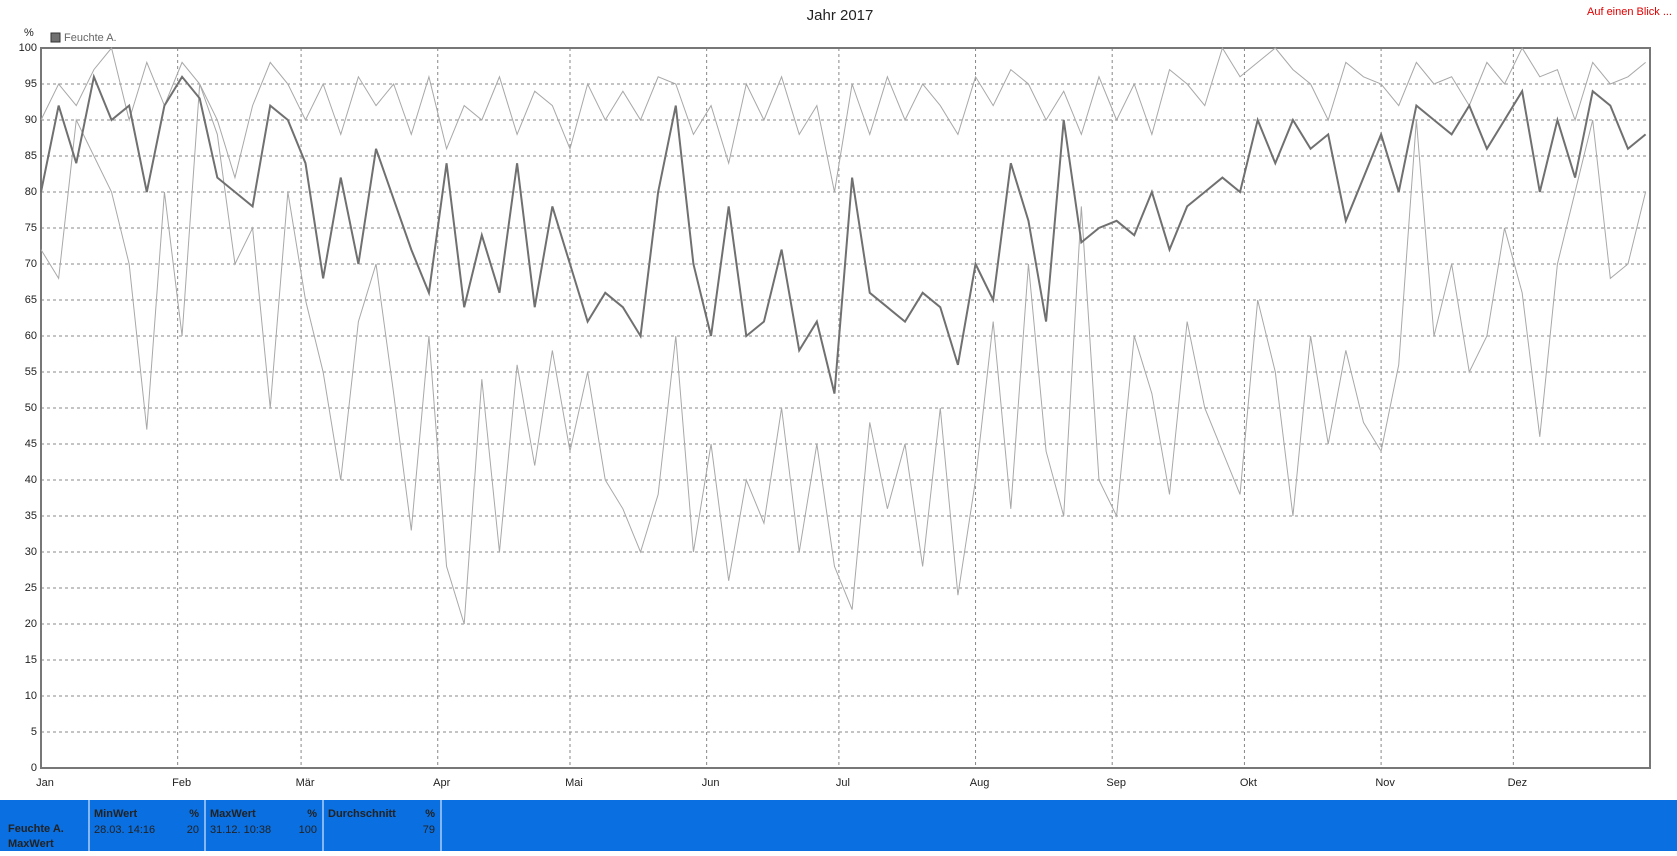  Describe the element at coordinates (31, 372) in the screenshot. I see `y-tick-label: 55` at that location.